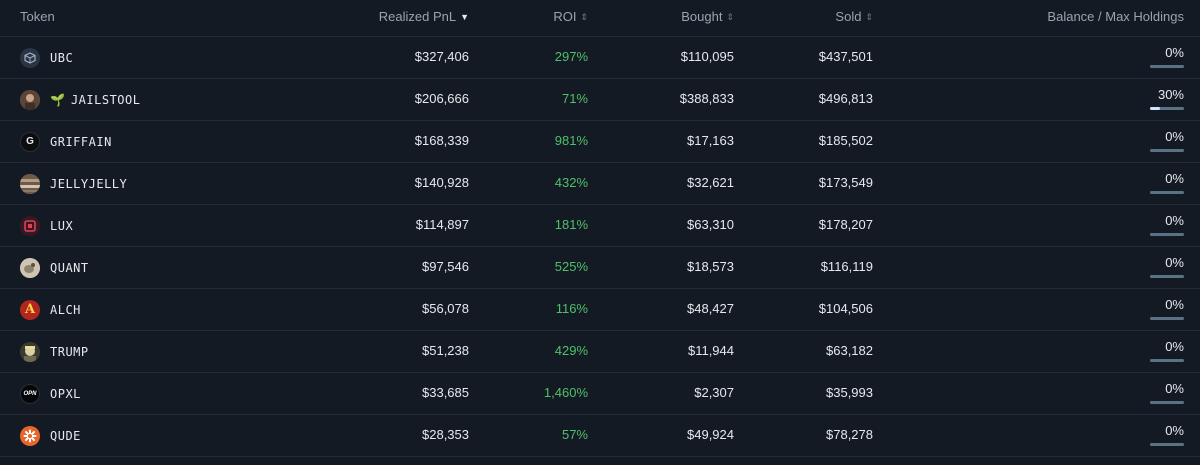  I want to click on column-header-balance: Balance / Max Holdings, so click(1115, 18).